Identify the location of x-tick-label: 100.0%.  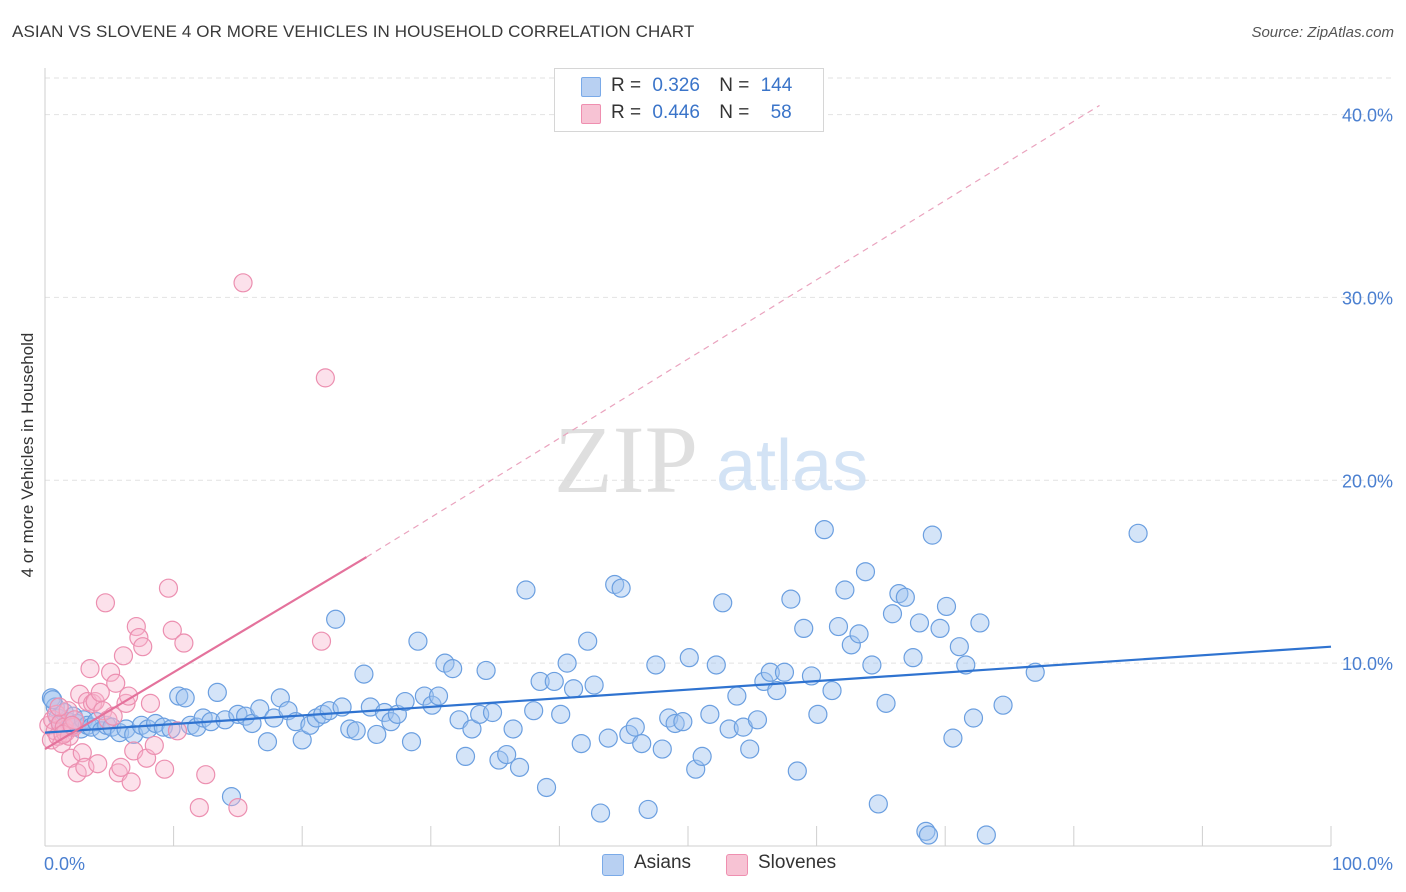
(1362, 864).